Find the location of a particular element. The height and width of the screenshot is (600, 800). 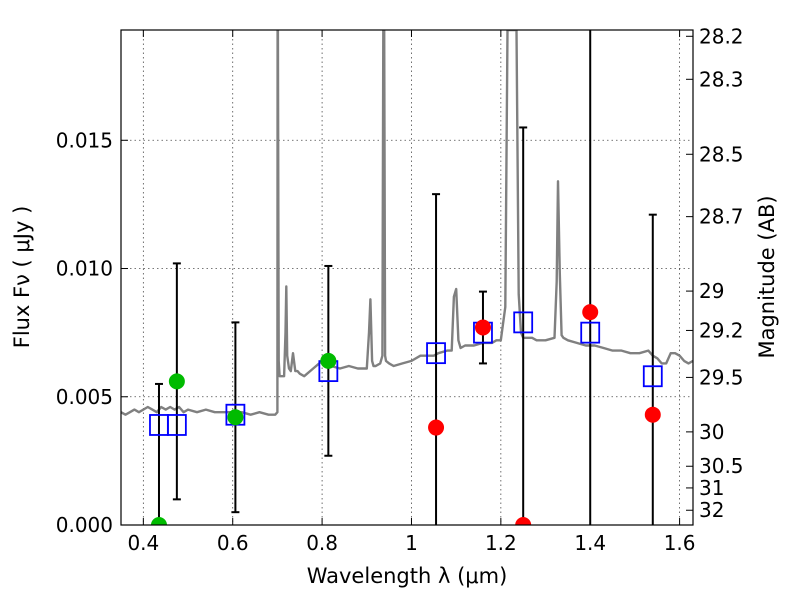

x-tick-label: 1.6 is located at coordinates (680, 543).